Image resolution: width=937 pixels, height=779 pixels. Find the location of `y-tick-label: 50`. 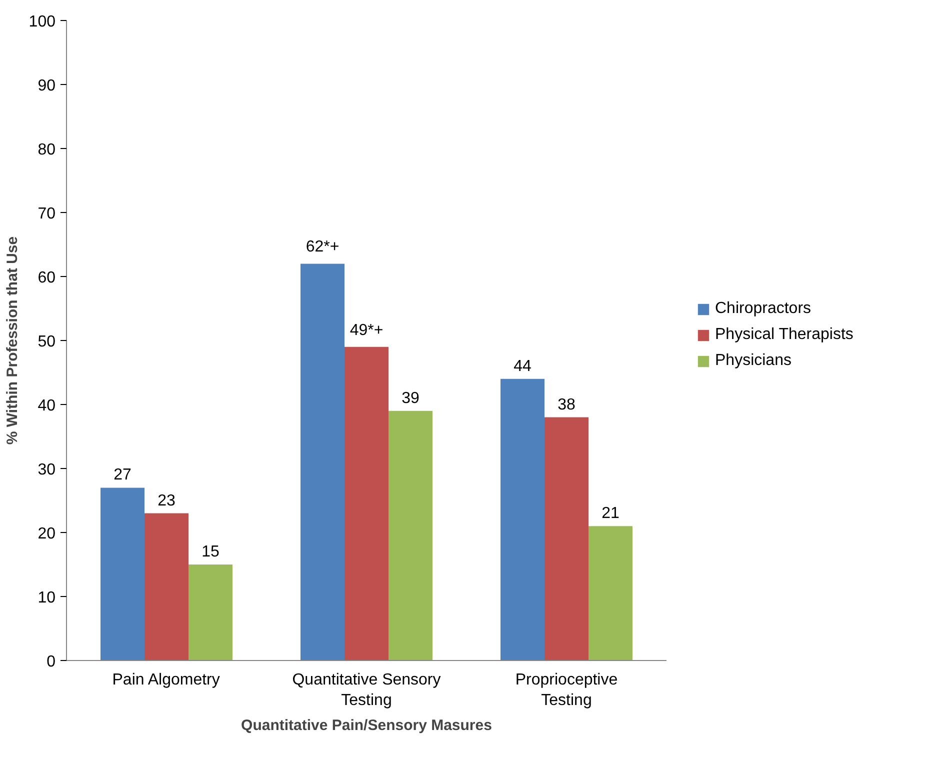

y-tick-label: 50 is located at coordinates (47, 342).